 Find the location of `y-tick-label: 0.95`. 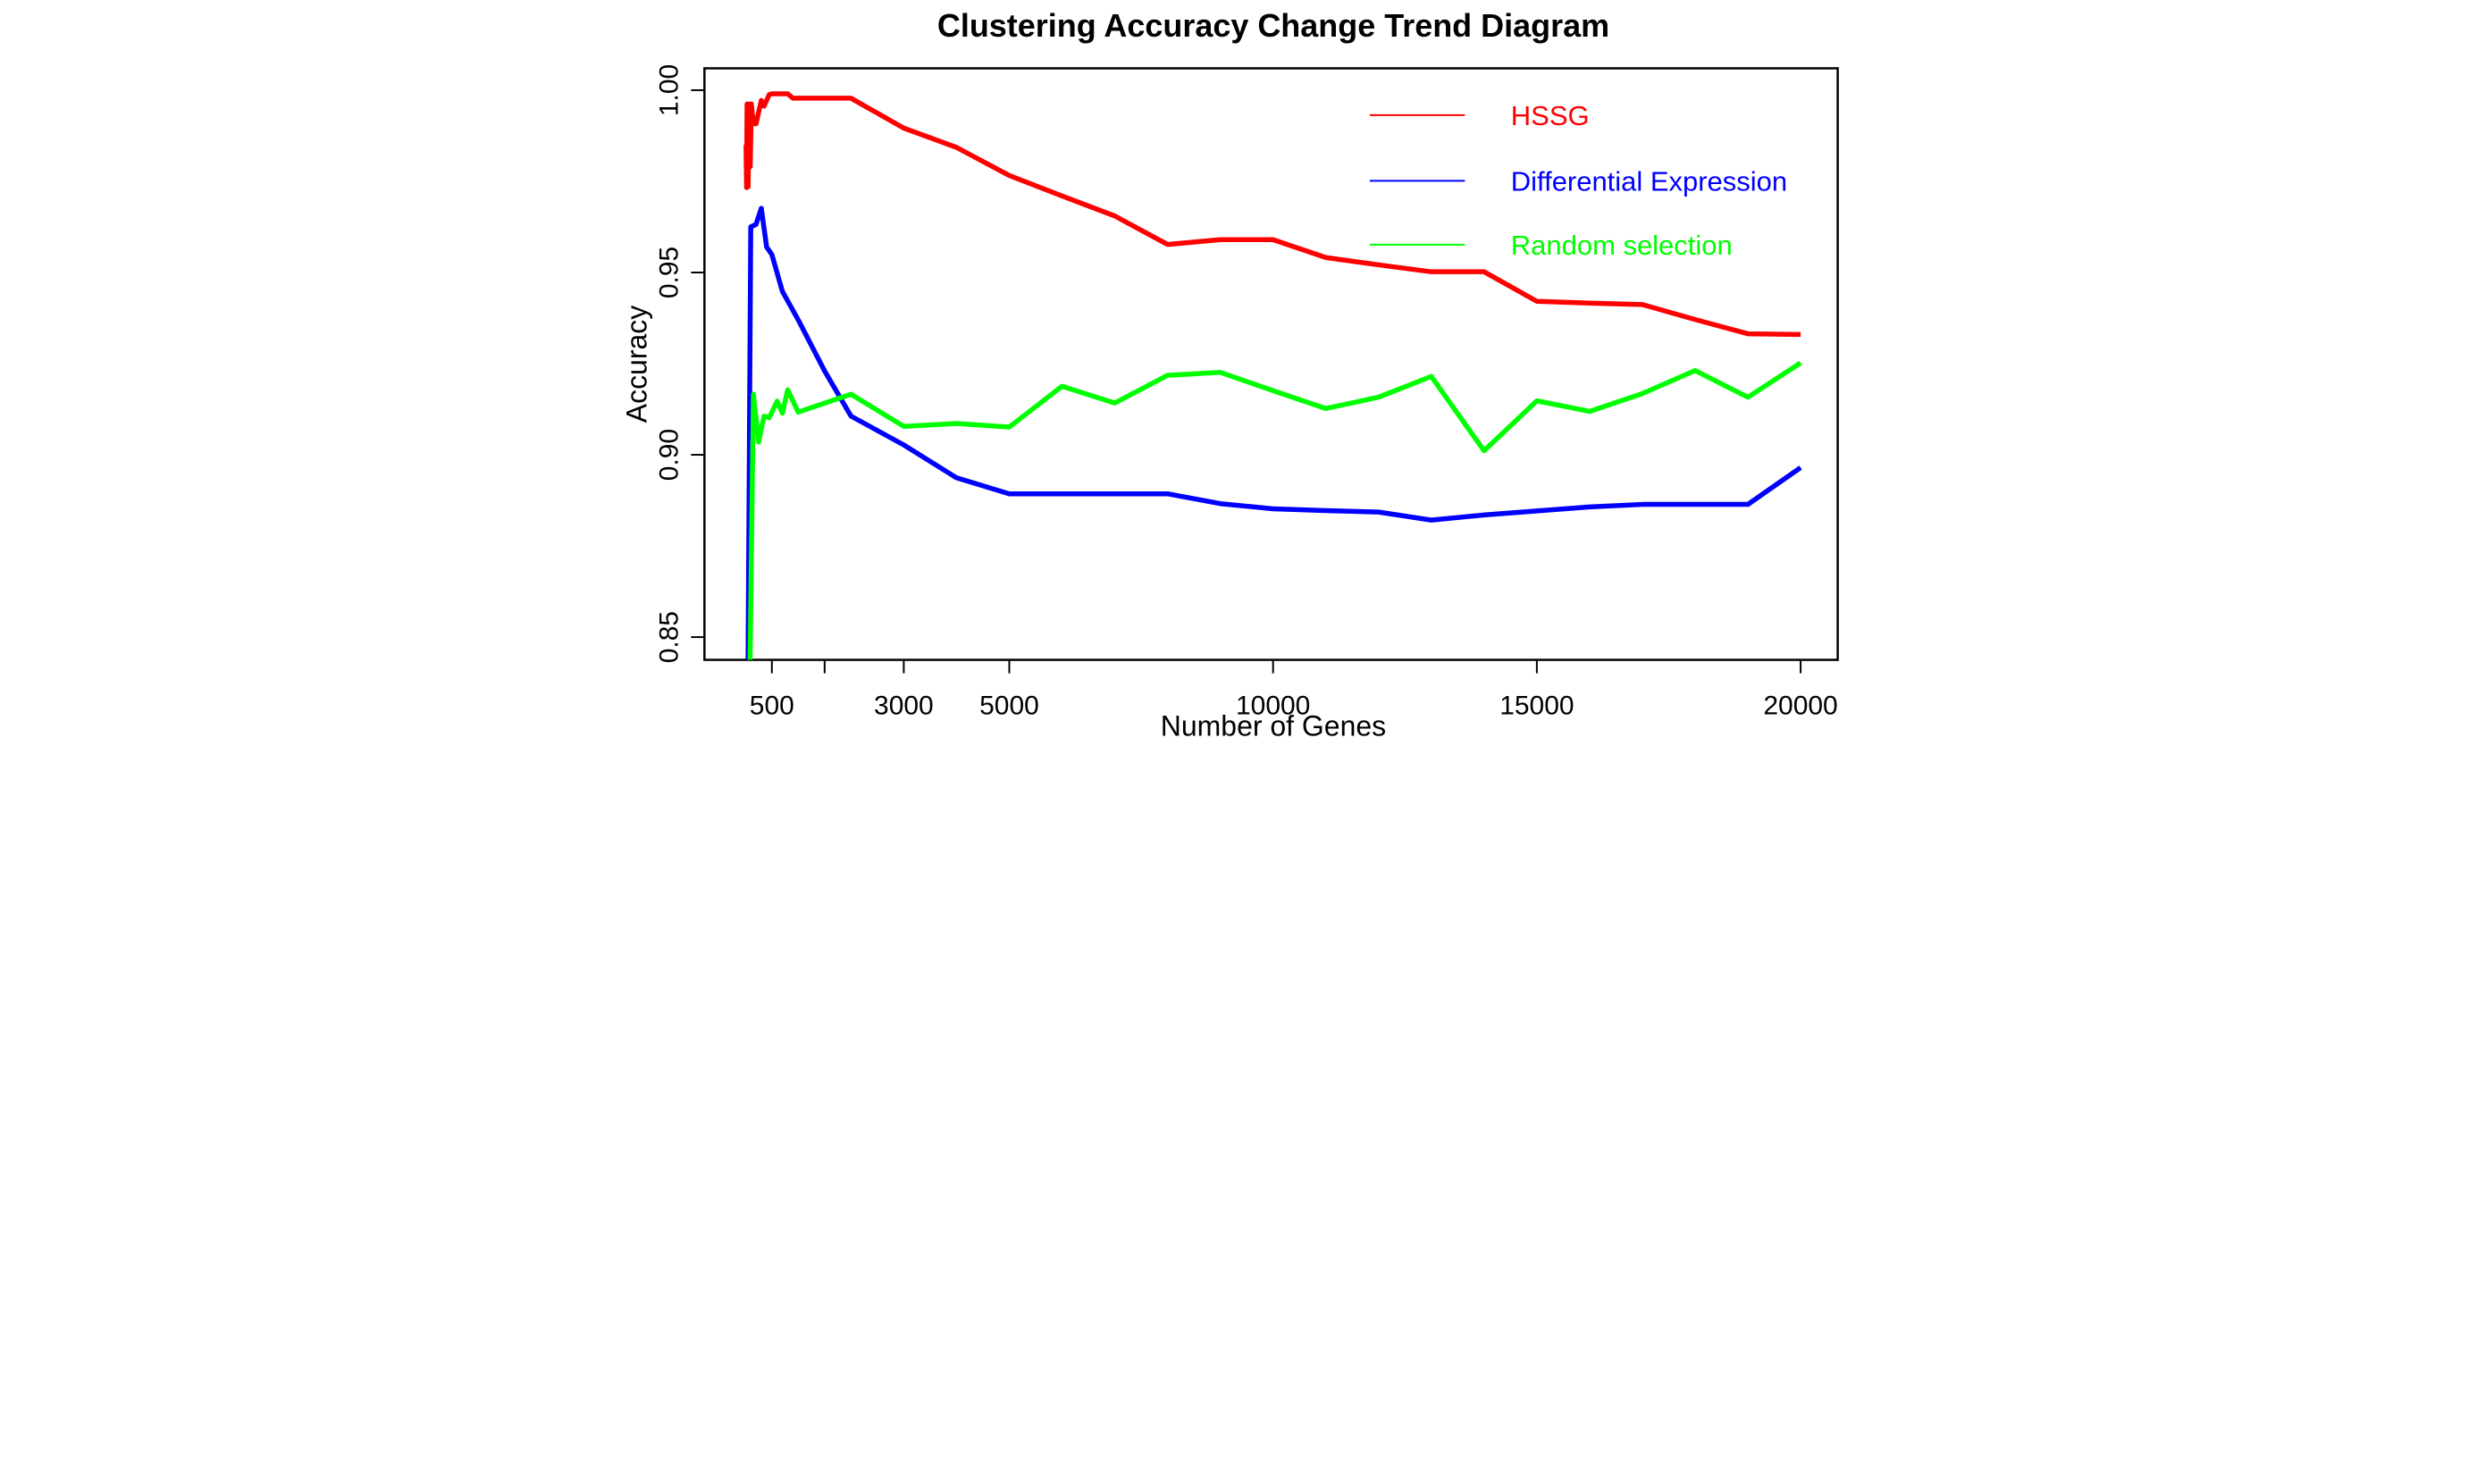

y-tick-label: 0.95 is located at coordinates (669, 273).